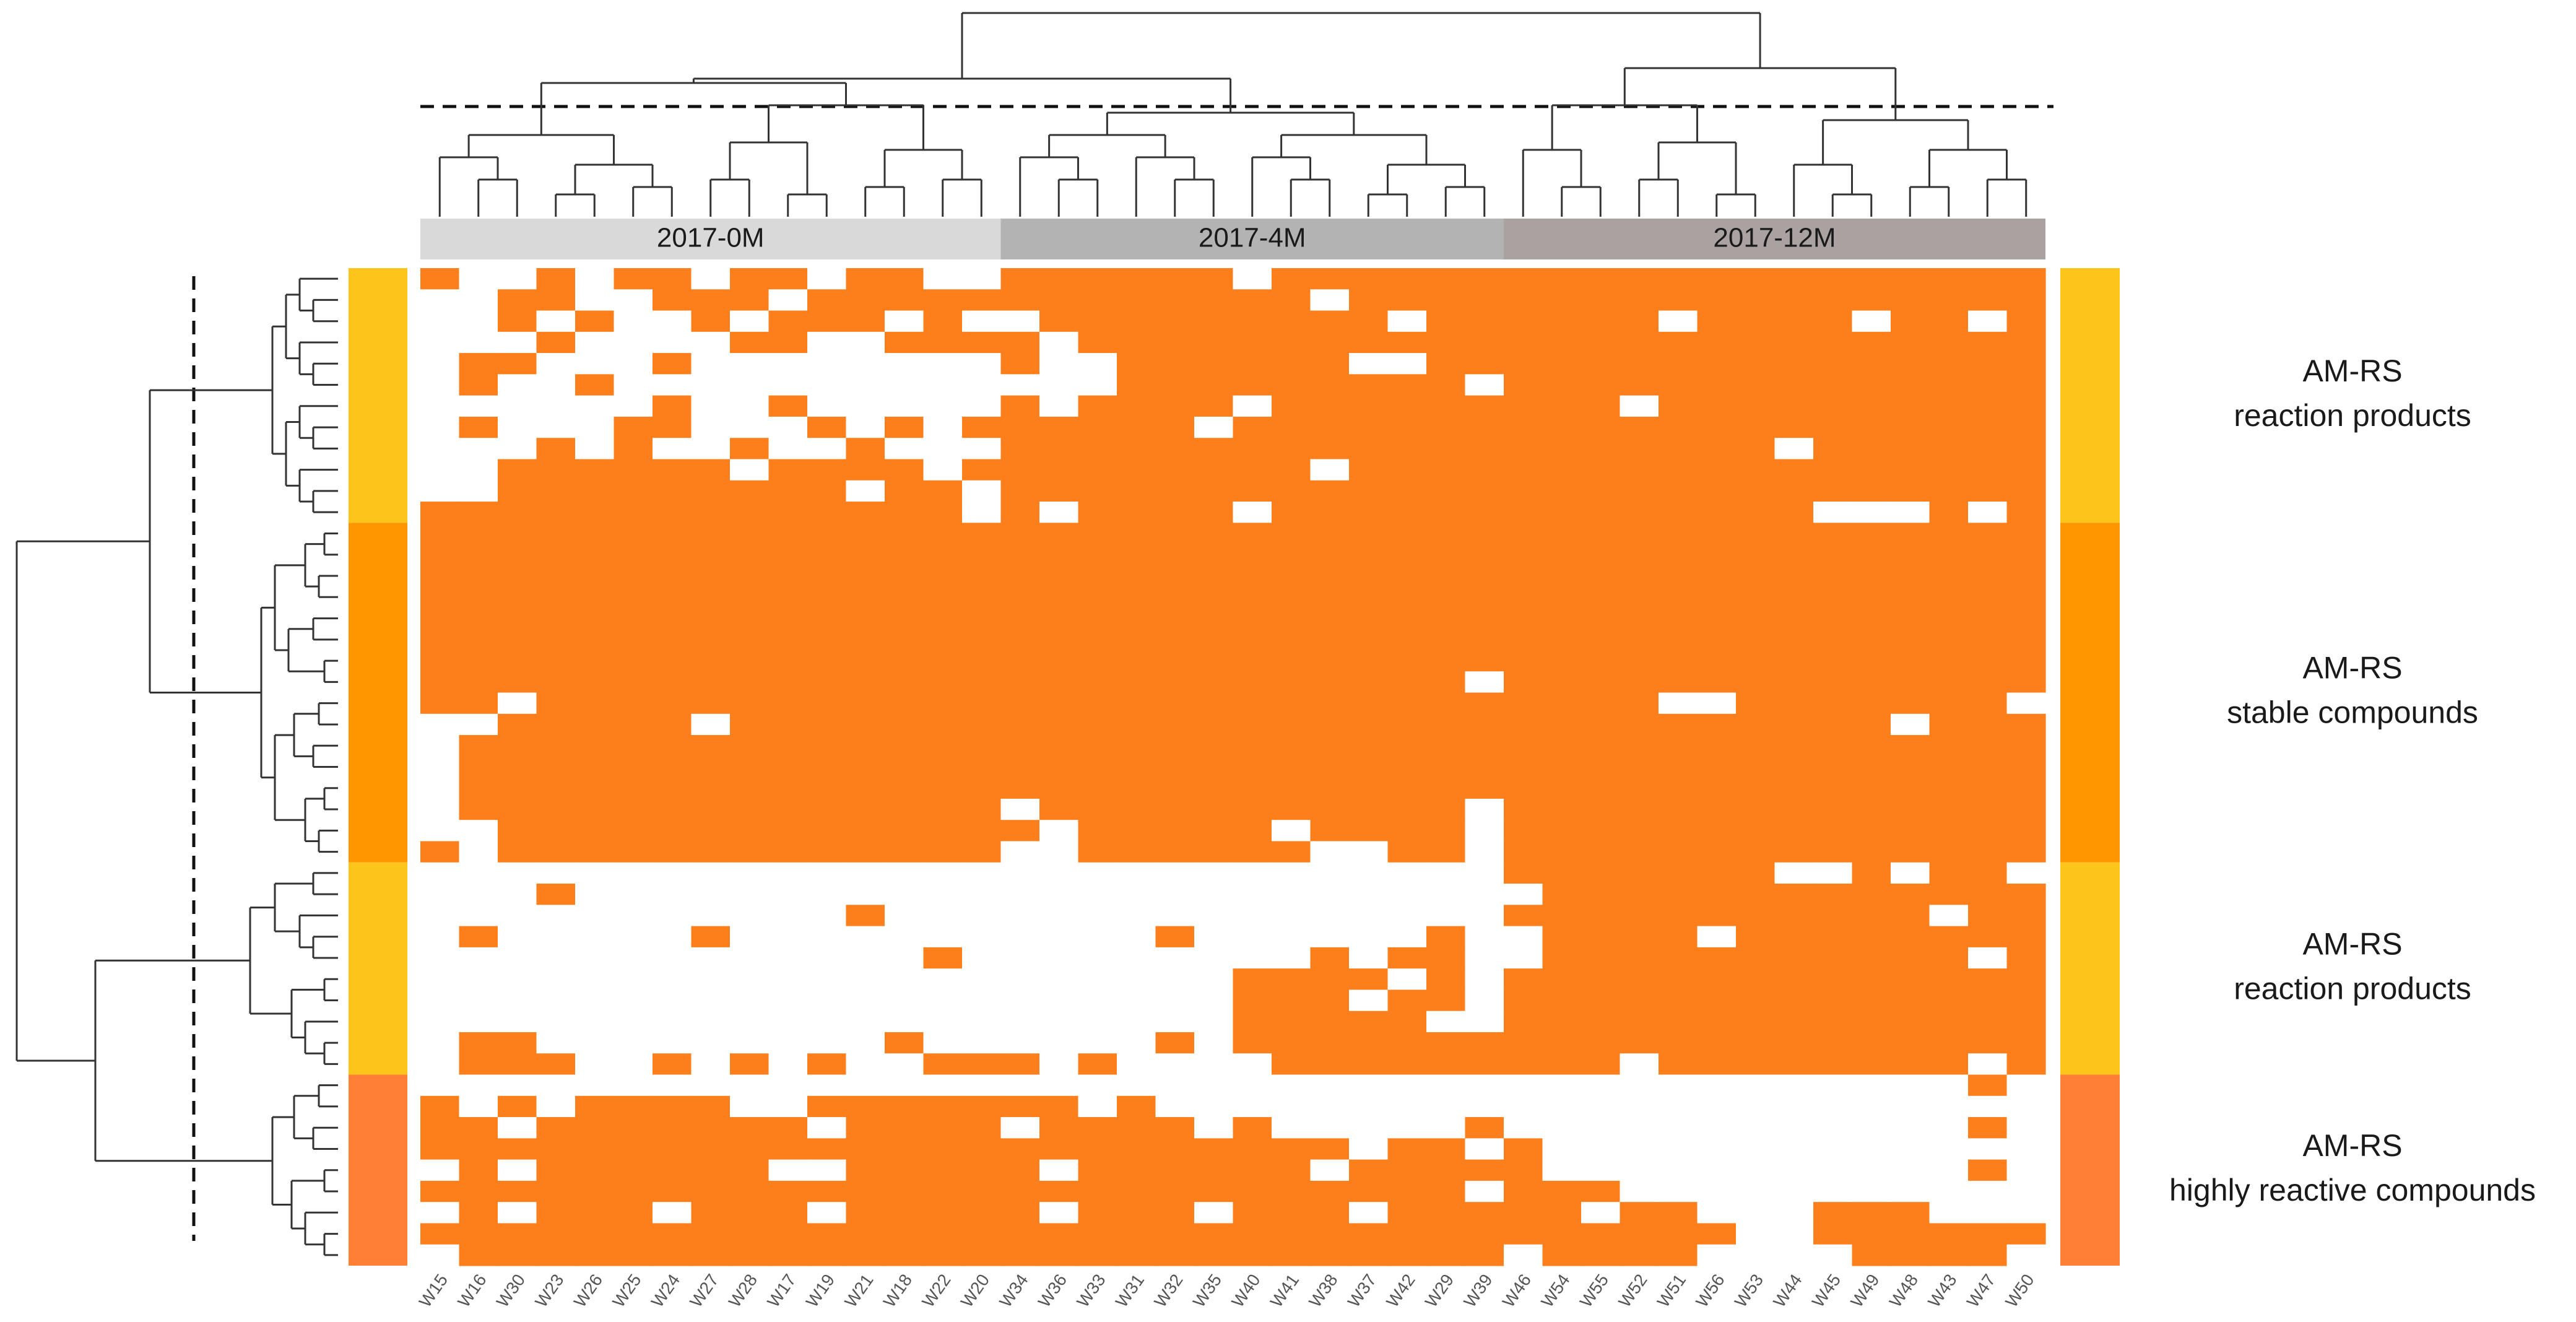 The width and height of the screenshot is (2576, 1322). Describe the element at coordinates (1252, 239) in the screenshot. I see `column-group-bar` at that location.